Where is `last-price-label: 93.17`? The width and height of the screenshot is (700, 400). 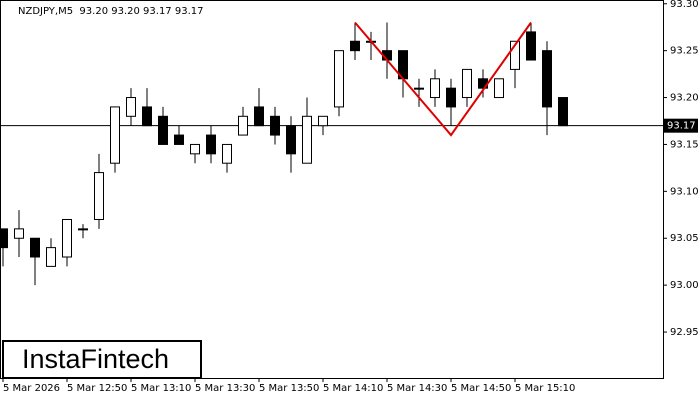
last-price-label: 93.17 is located at coordinates (681, 126).